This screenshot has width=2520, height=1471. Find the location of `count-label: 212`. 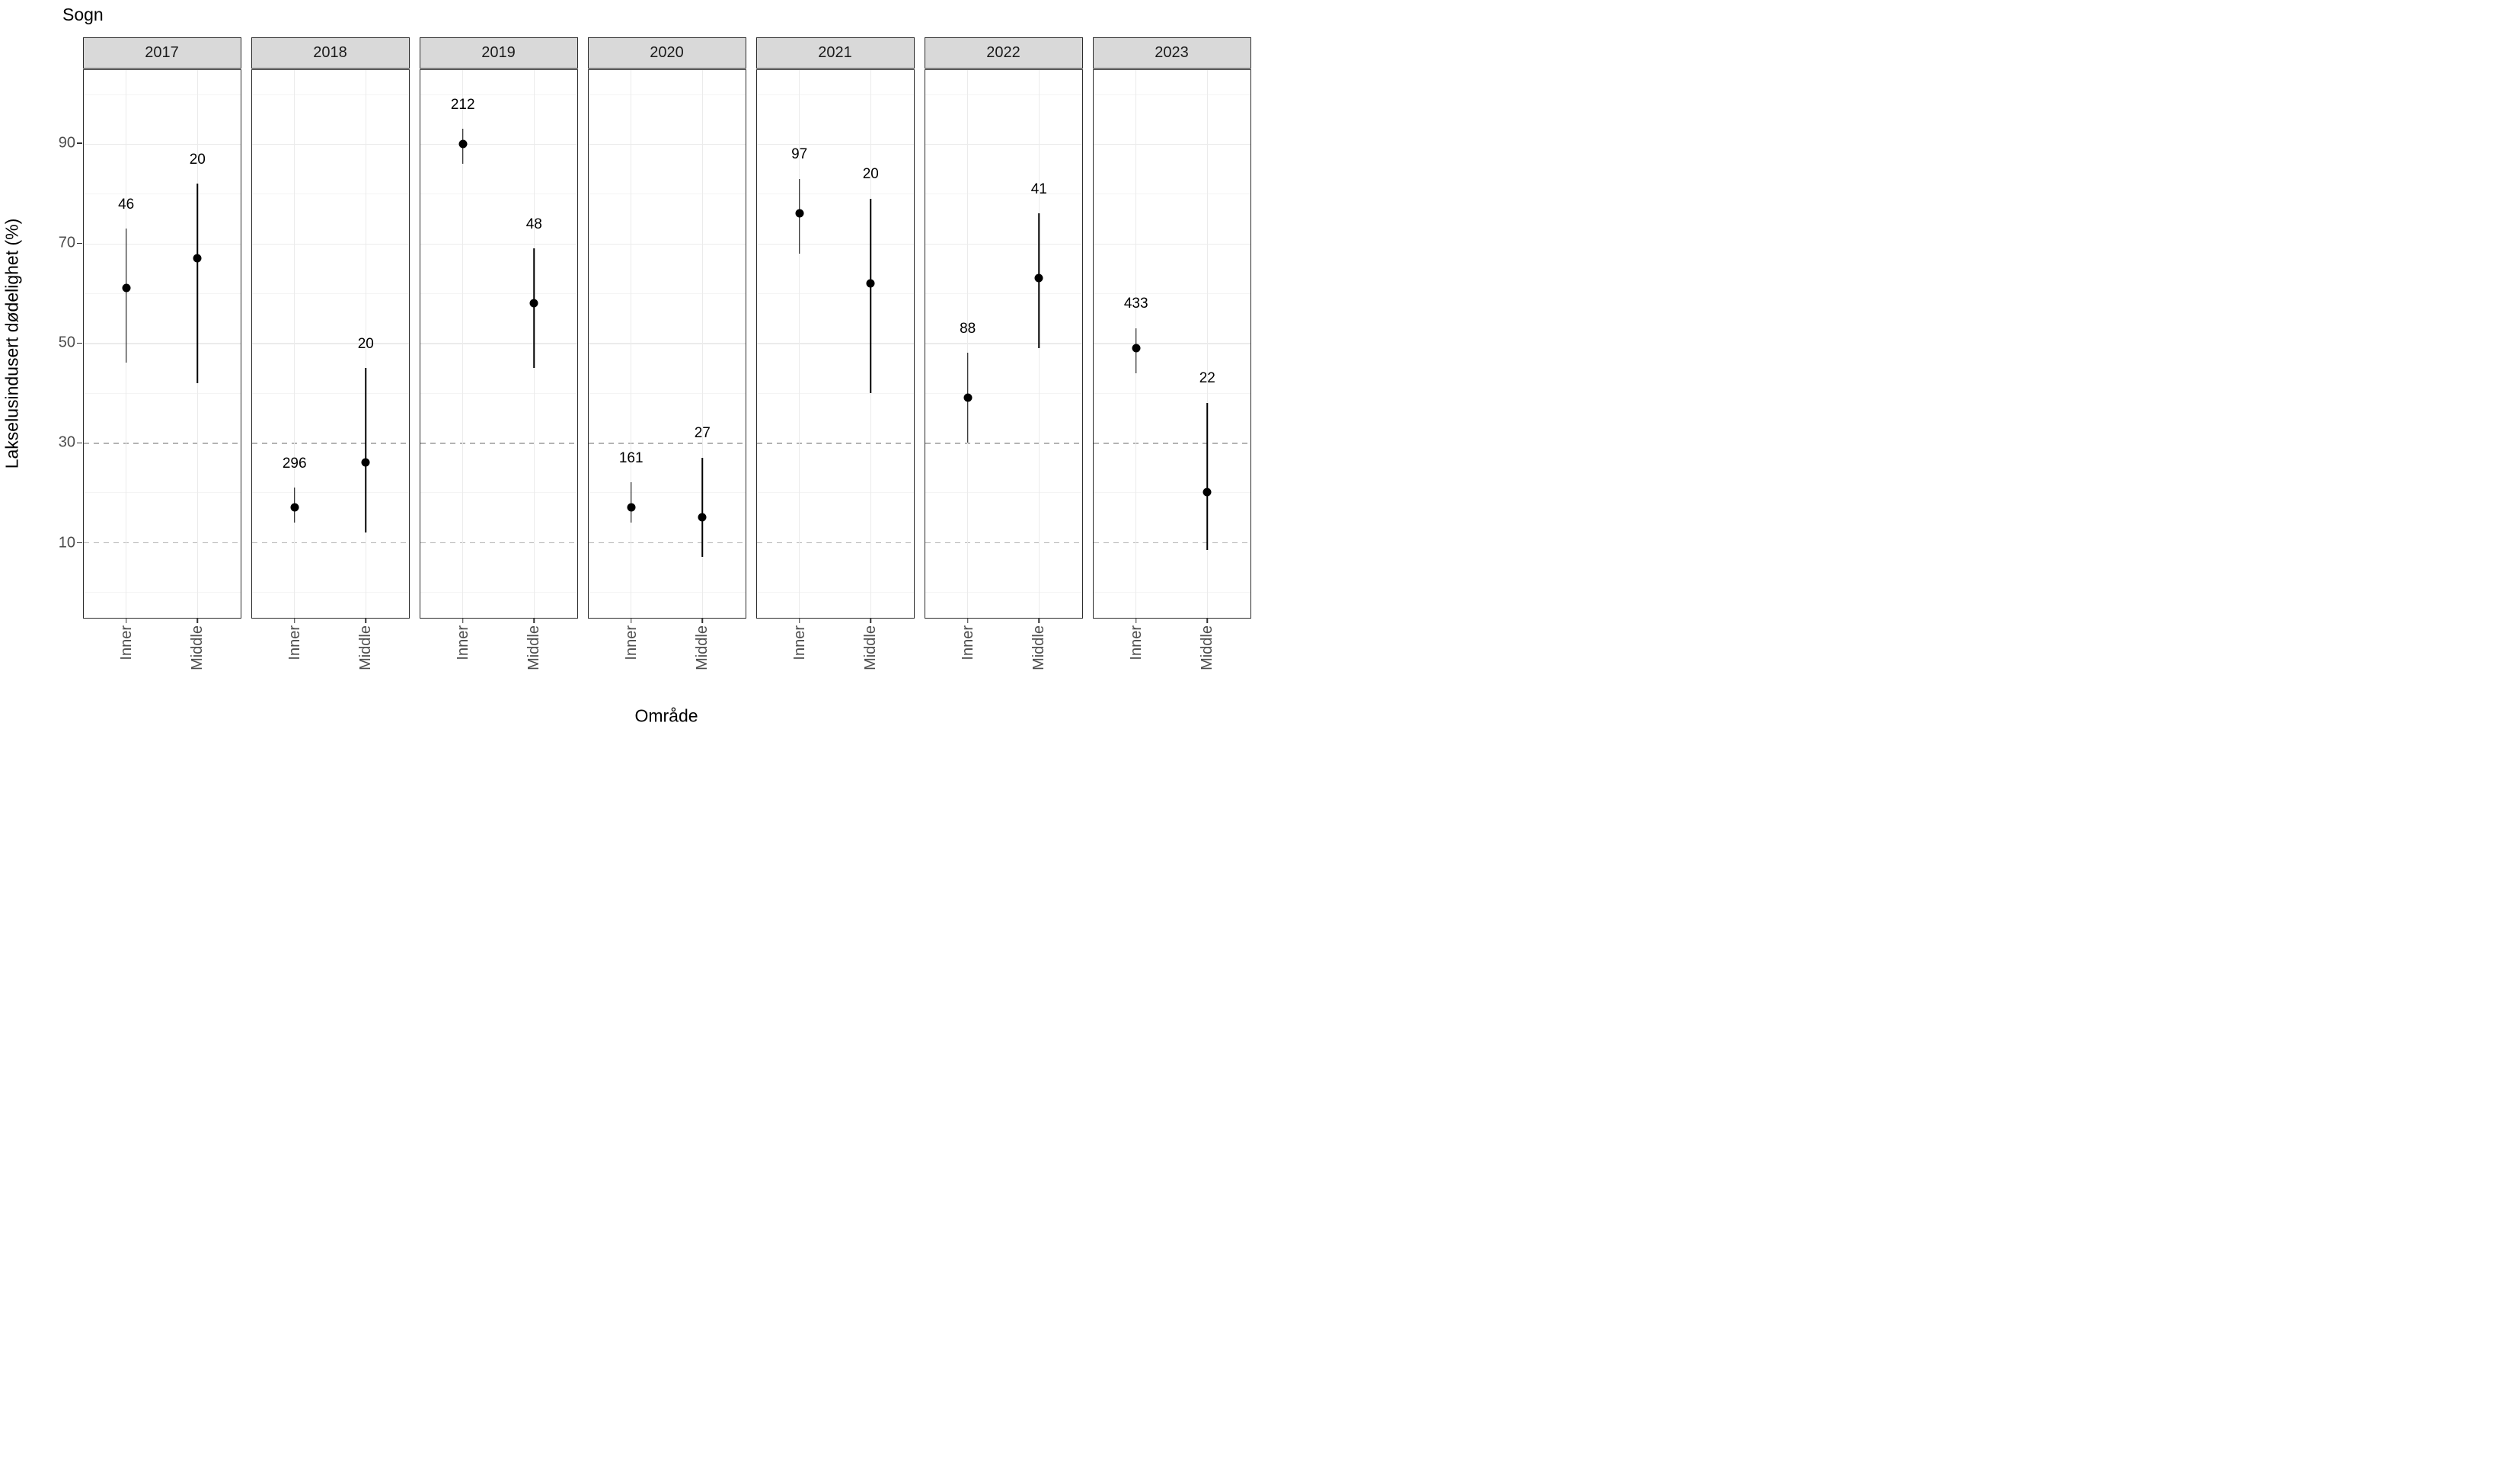

count-label: 212 is located at coordinates (462, 104).